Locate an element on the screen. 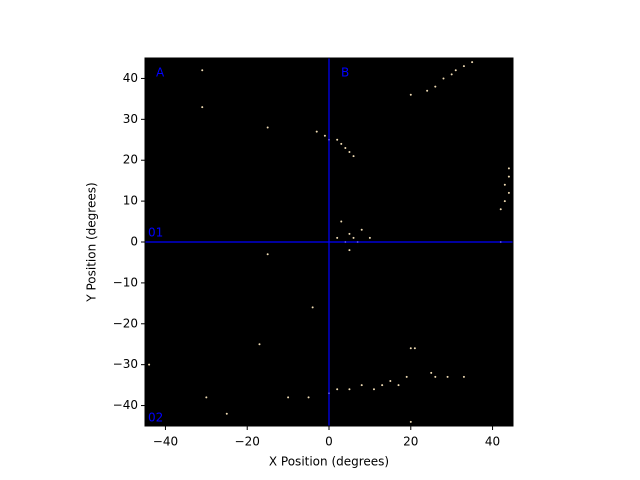 The width and height of the screenshot is (640, 480). y-tick-label: −20 is located at coordinates (125, 323).